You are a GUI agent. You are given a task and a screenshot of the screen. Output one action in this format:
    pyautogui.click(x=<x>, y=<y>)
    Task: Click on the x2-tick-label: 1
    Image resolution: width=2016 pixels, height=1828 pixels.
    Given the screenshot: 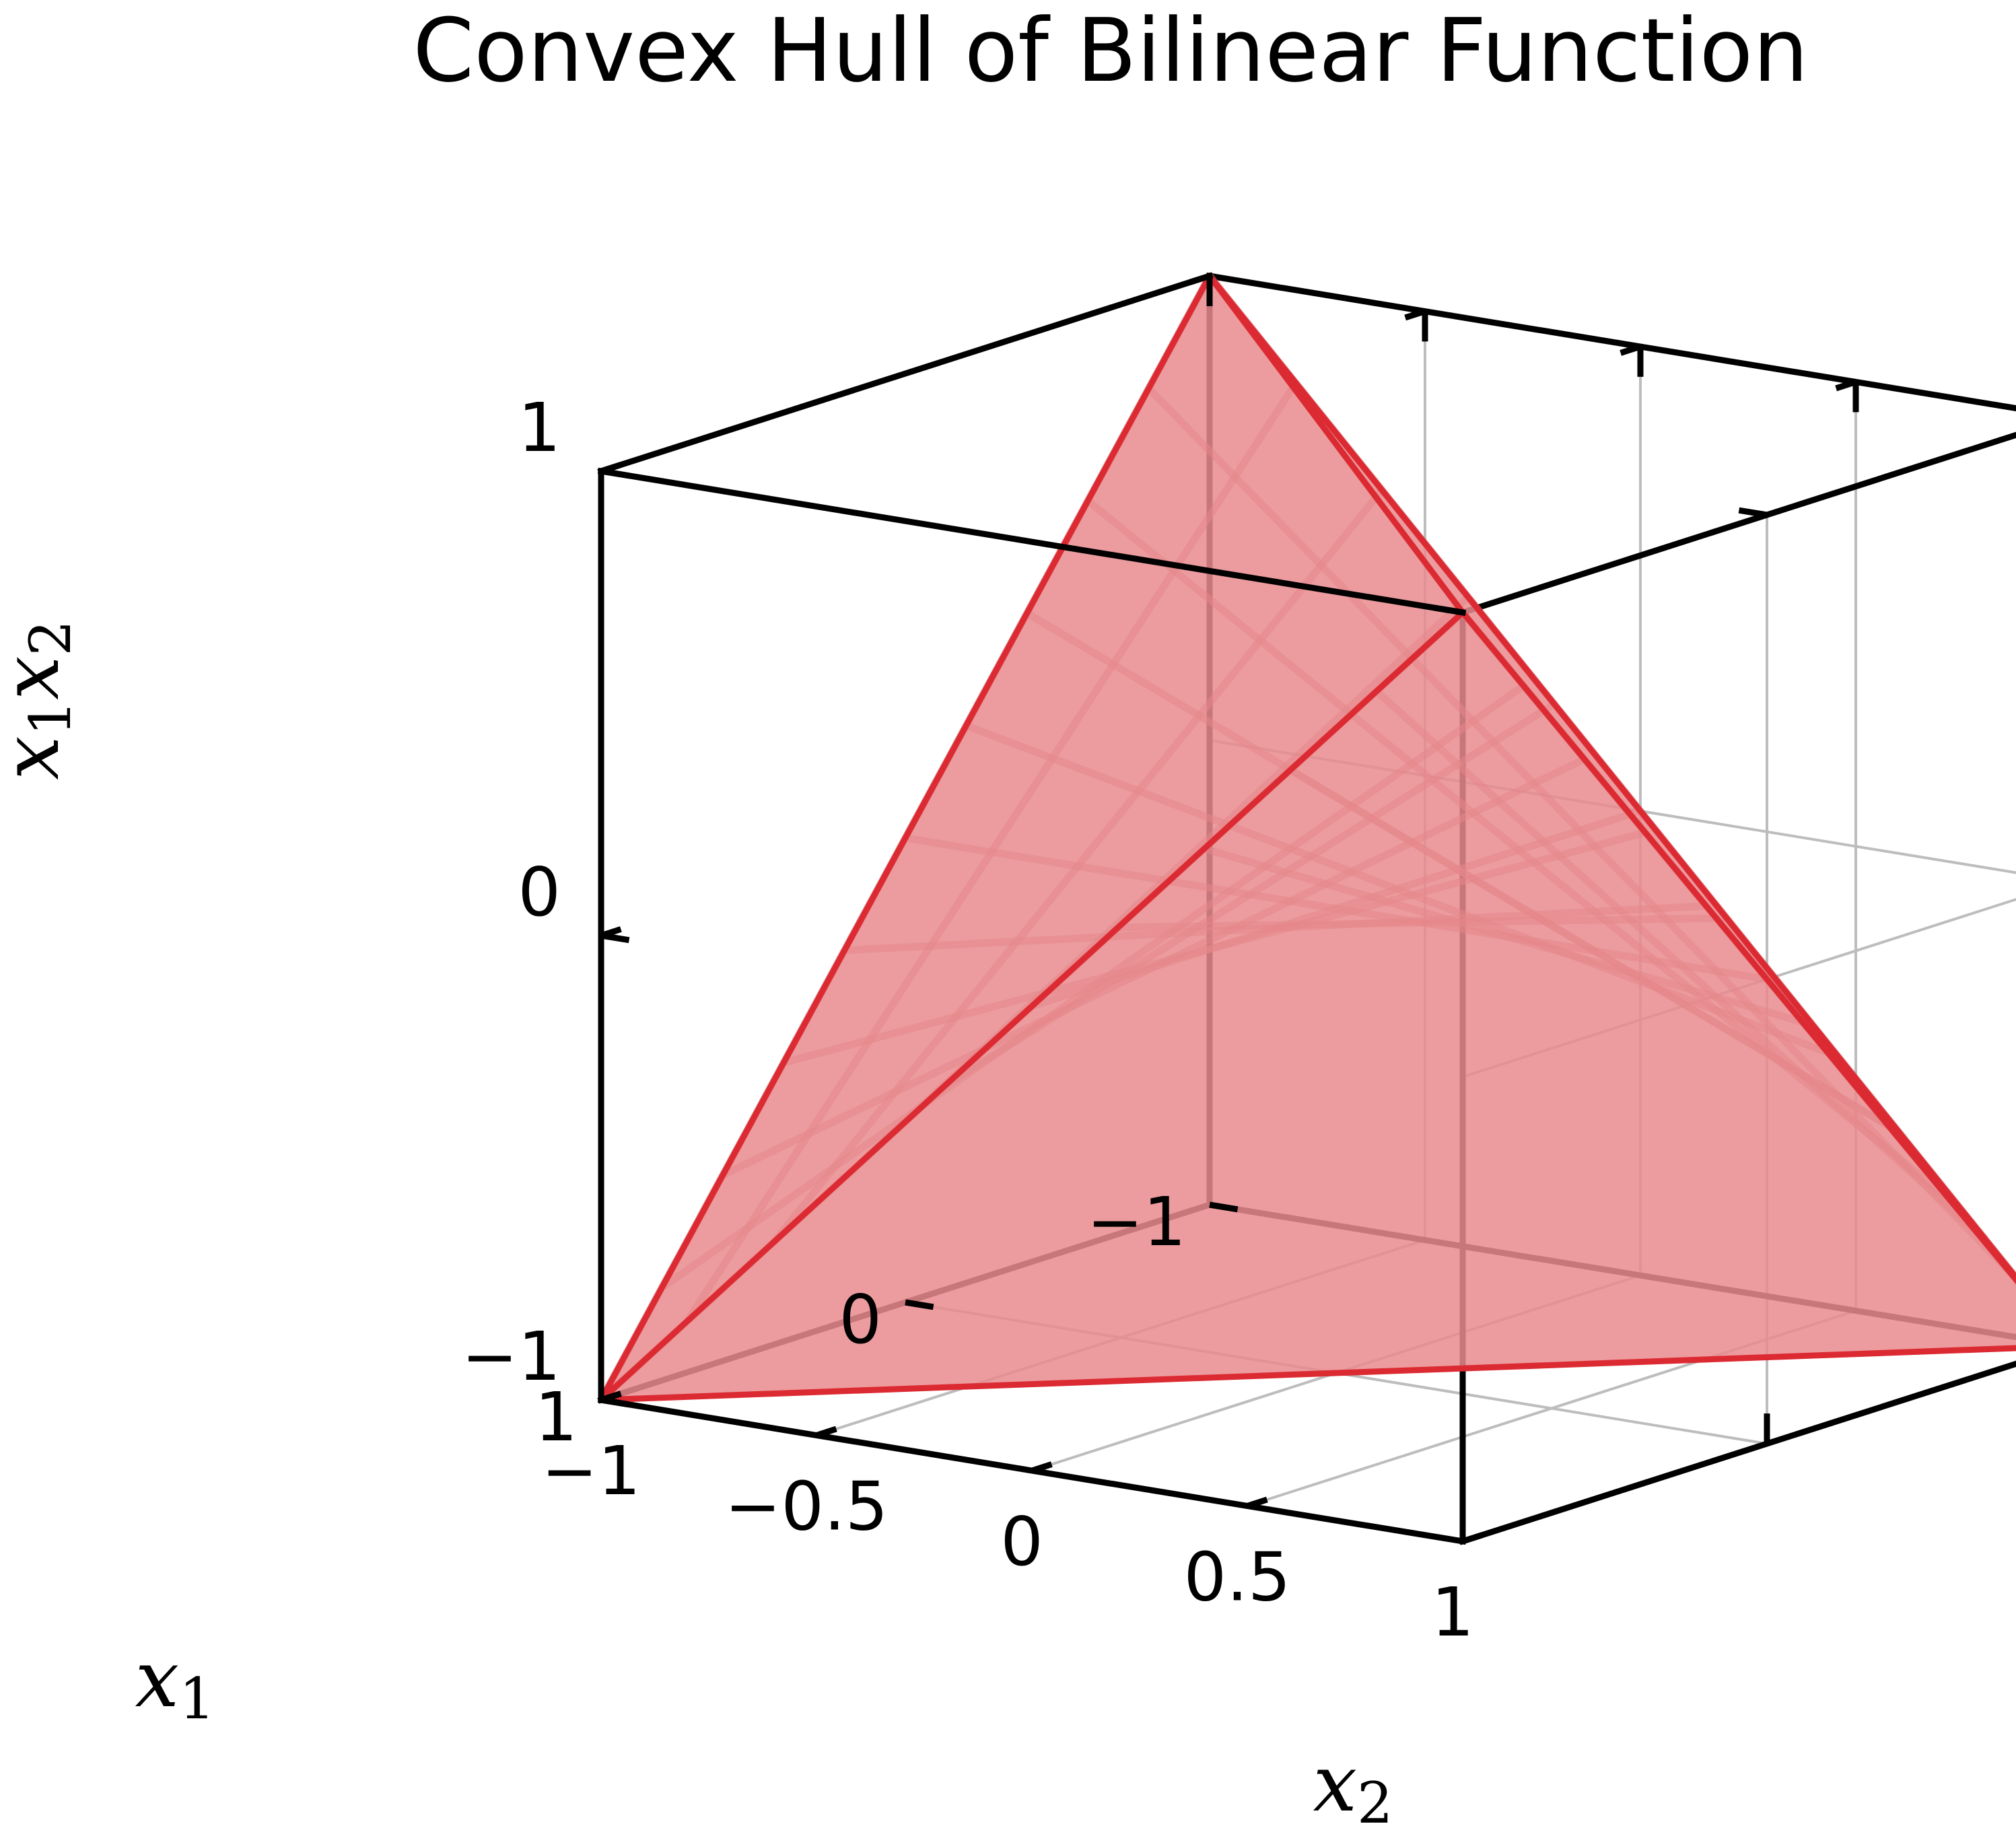 What is the action you would take?
    pyautogui.click(x=1452, y=1612)
    